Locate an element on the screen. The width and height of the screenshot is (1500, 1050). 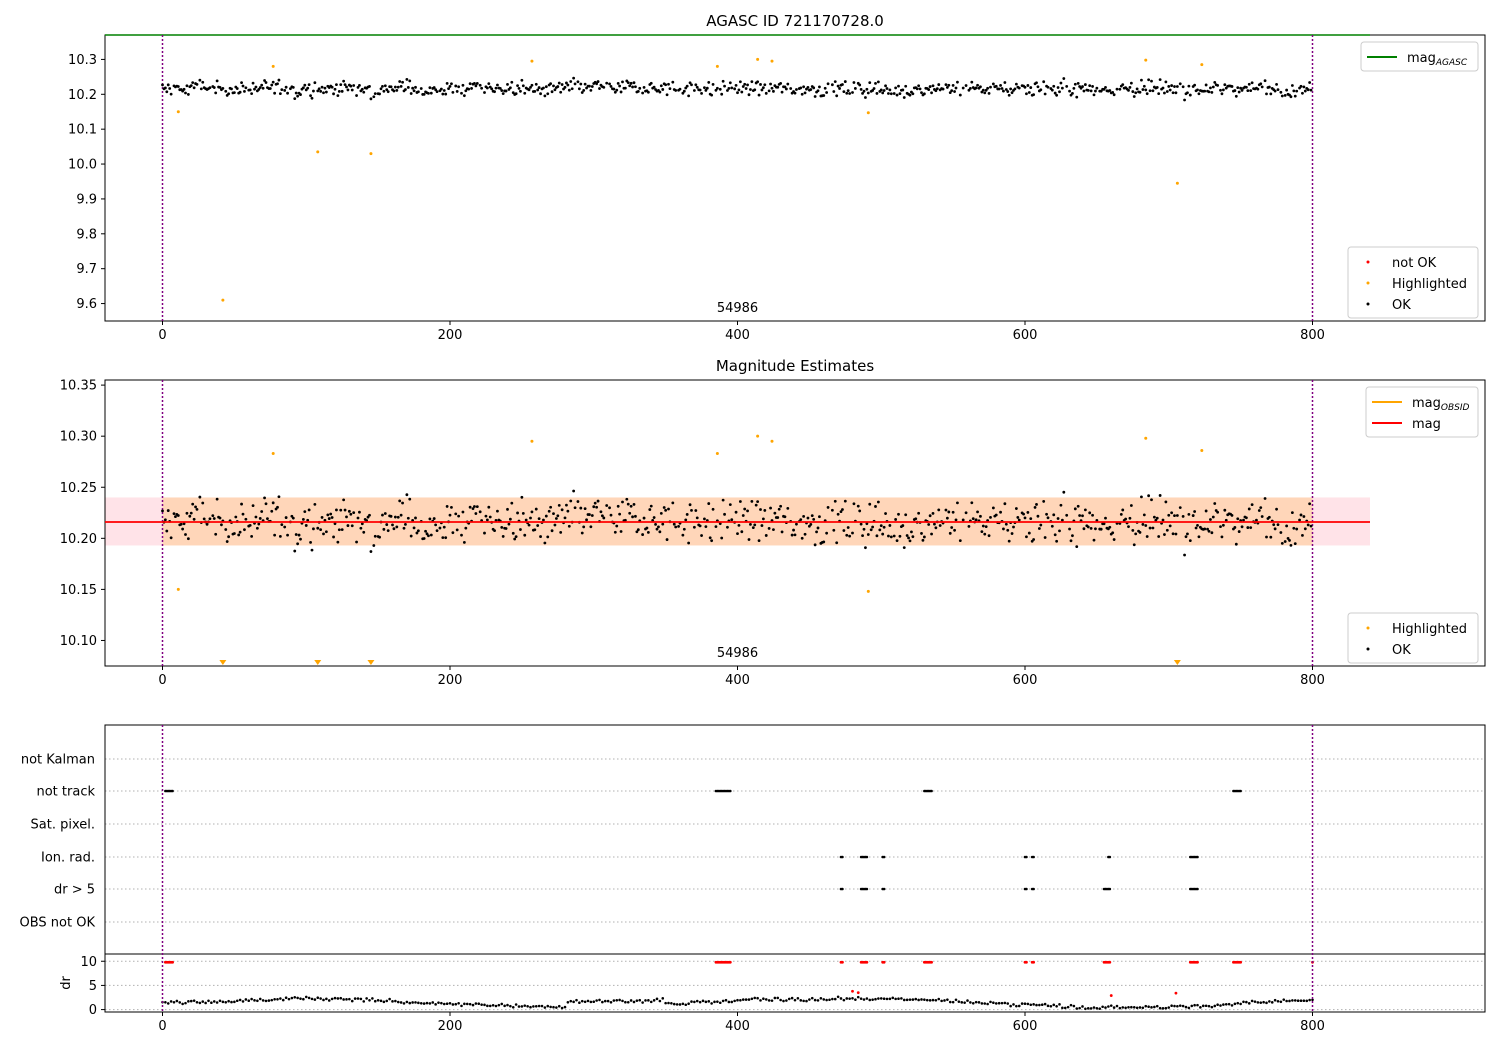
obsid-annotation: 54986 is located at coordinates (737, 308).